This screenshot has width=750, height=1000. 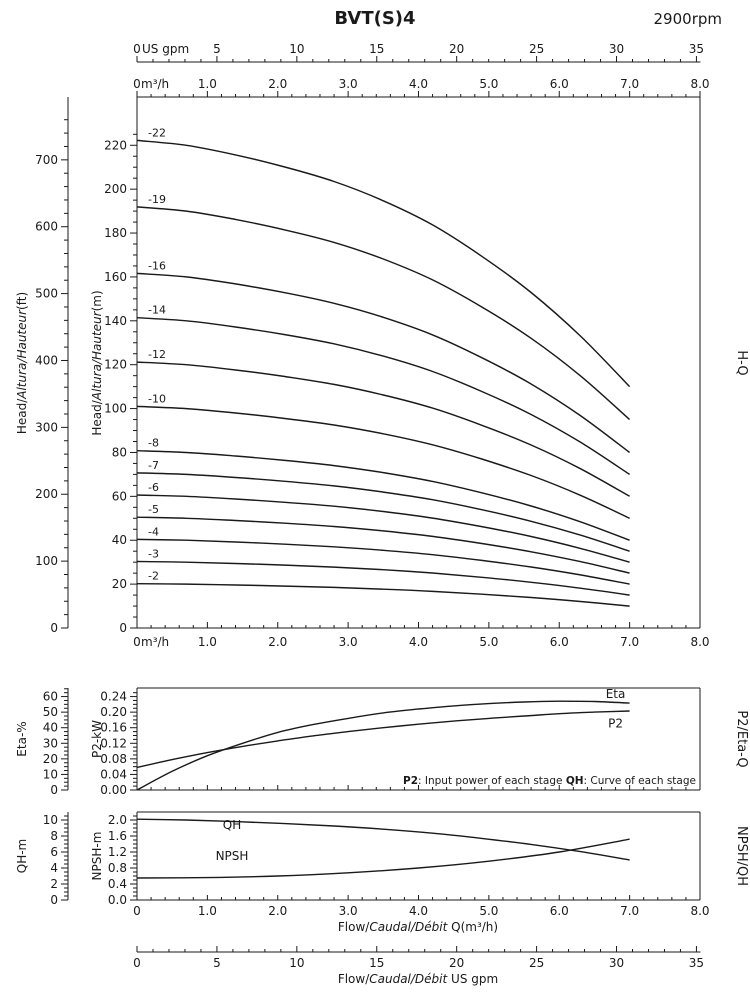 I want to click on stage-label--2: -2, so click(x=153, y=576).